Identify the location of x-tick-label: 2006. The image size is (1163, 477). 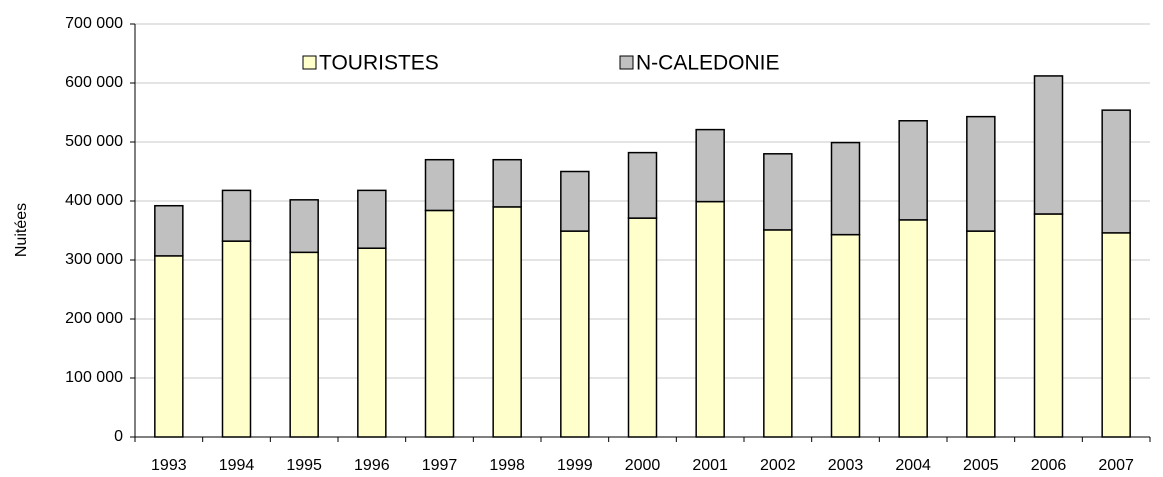
(1049, 465).